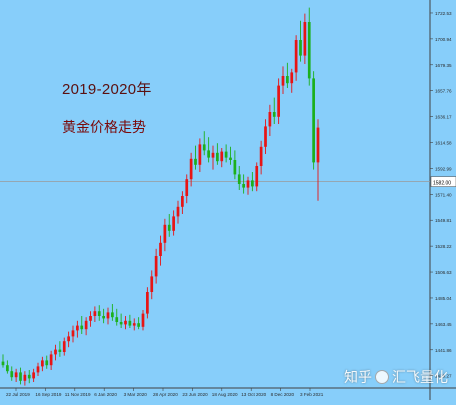 Image resolution: width=456 pixels, height=405 pixels. Describe the element at coordinates (18, 394) in the screenshot. I see `x-tick-label: 22 Jul 2019` at that location.